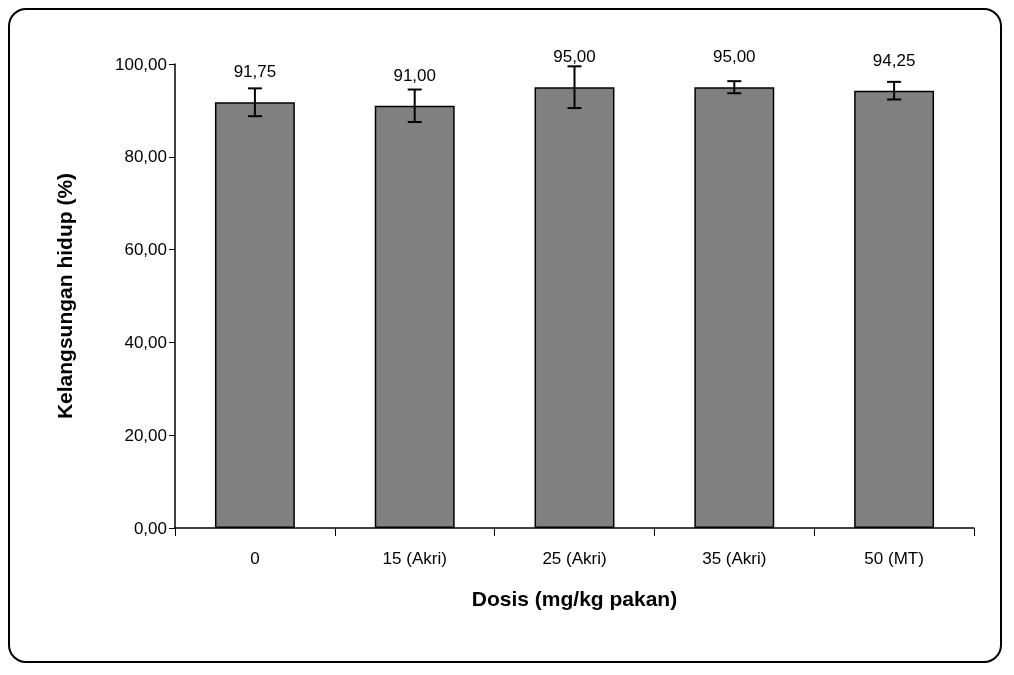  I want to click on y-tick-label: 20,00, so click(145, 435).